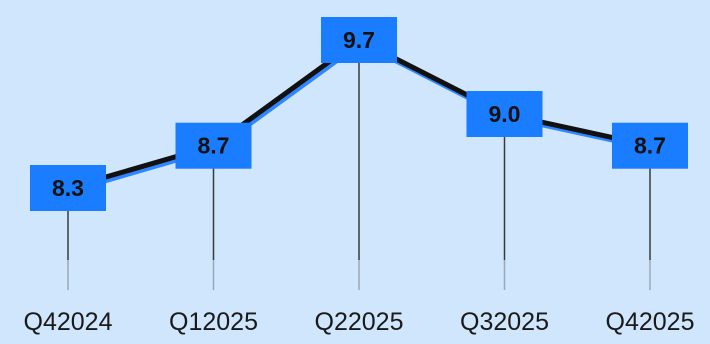 The image size is (710, 344). I want to click on data-label-Q42025: 8.7, so click(650, 146).